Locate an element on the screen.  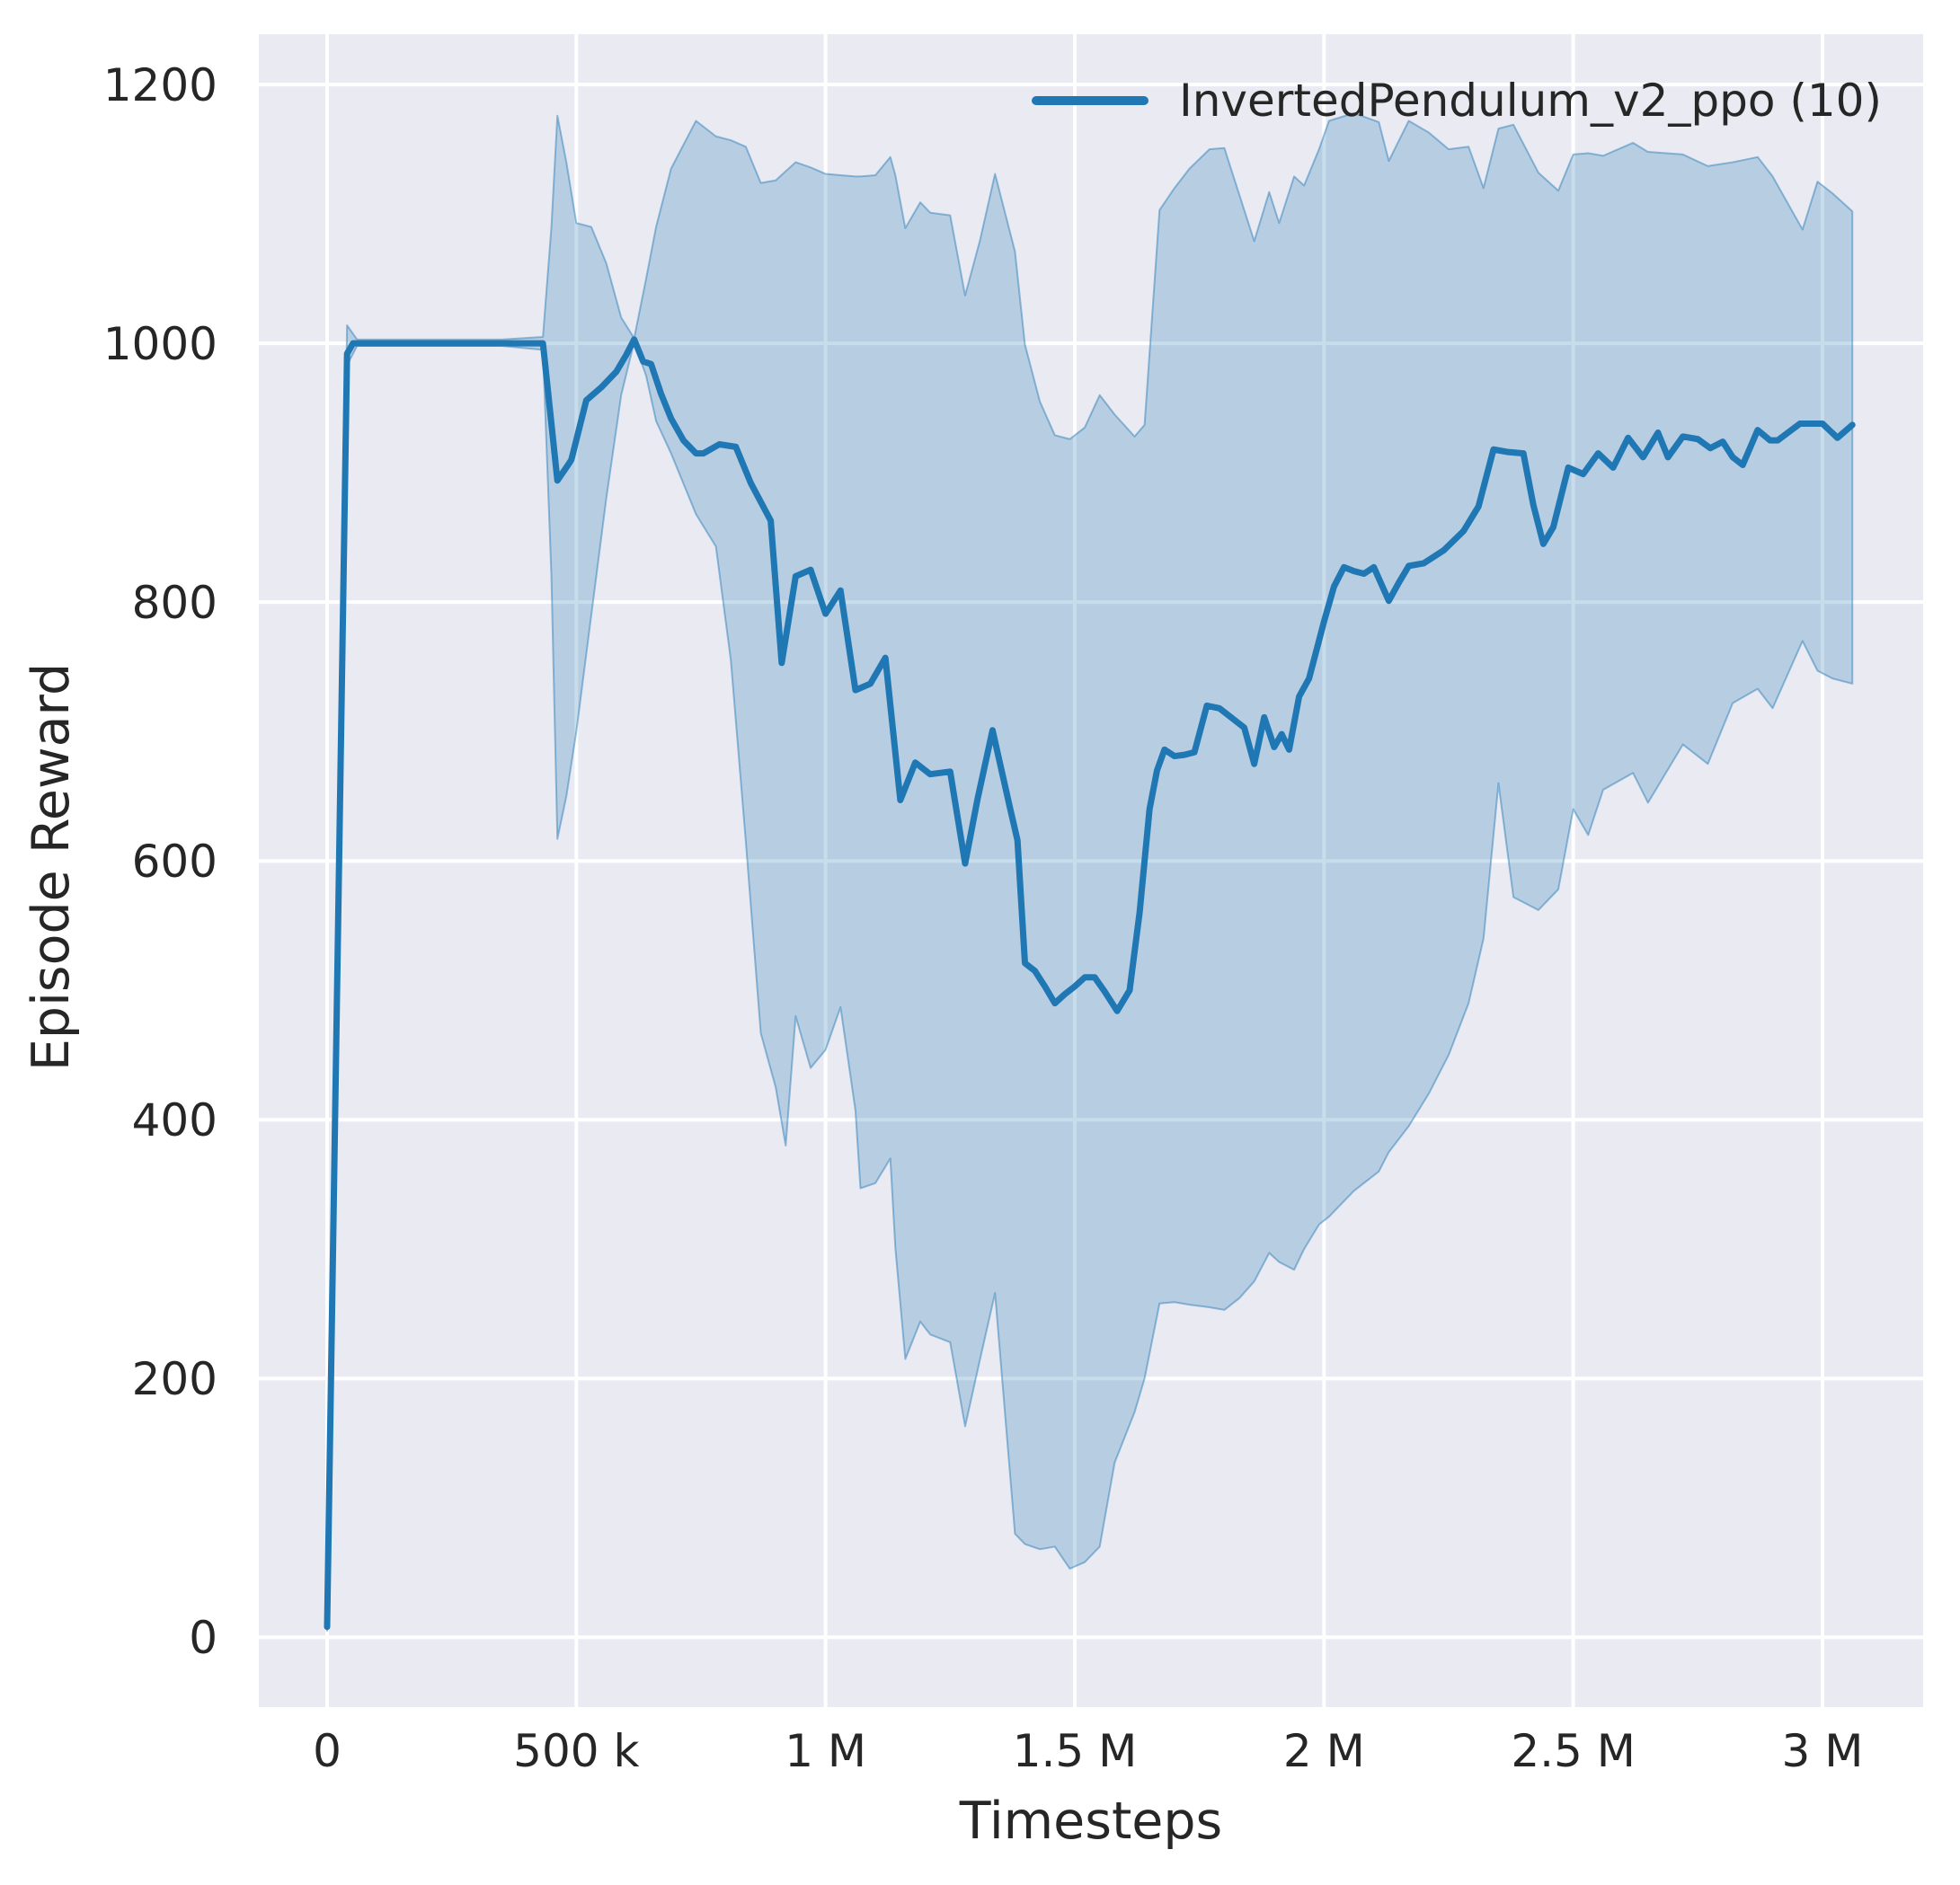
y-tick-label: 200 is located at coordinates (174, 1379).